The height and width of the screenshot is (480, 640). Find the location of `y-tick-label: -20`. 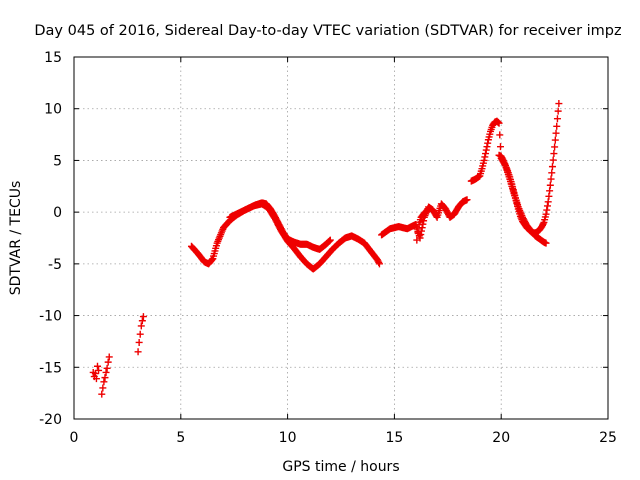

y-tick-label: -20 is located at coordinates (50, 420).